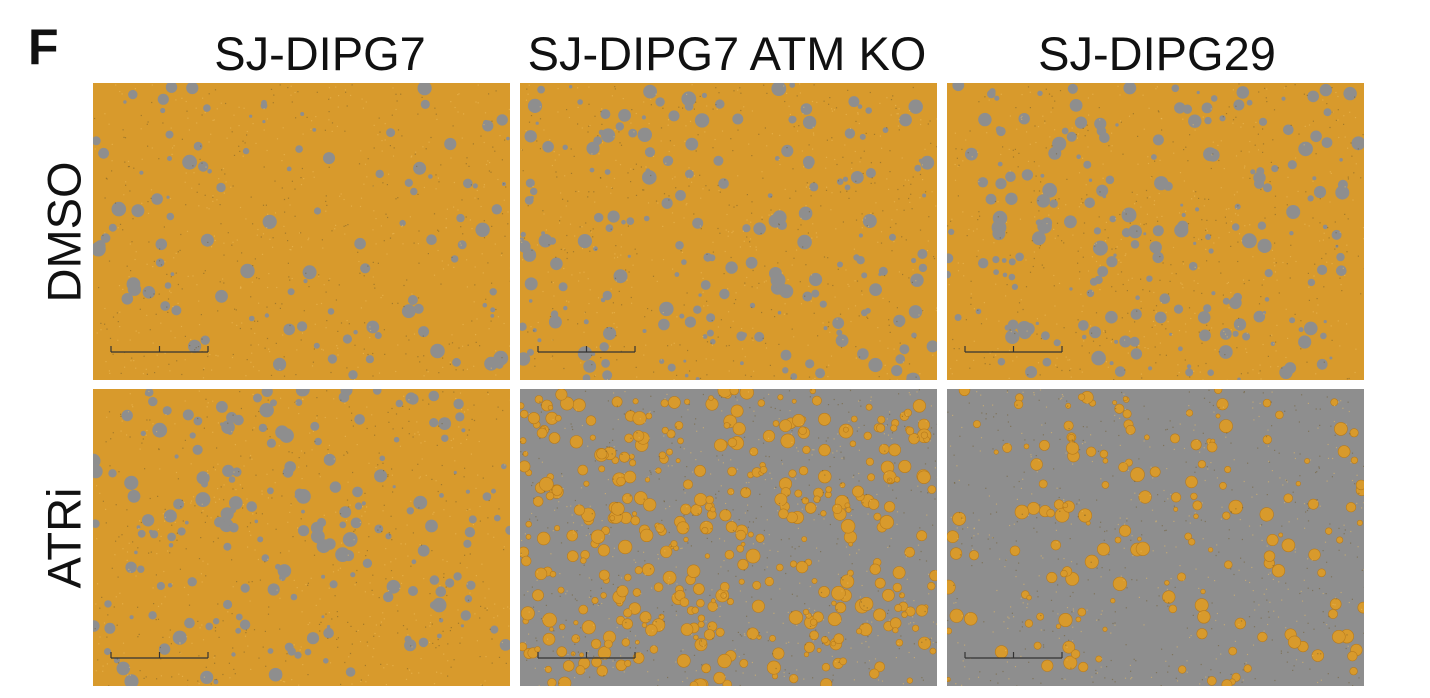 This screenshot has width=1430, height=698. I want to click on column-label-sj-dipg7-atm-ko: SJ-DIPG7 ATM KO, so click(727, 53).